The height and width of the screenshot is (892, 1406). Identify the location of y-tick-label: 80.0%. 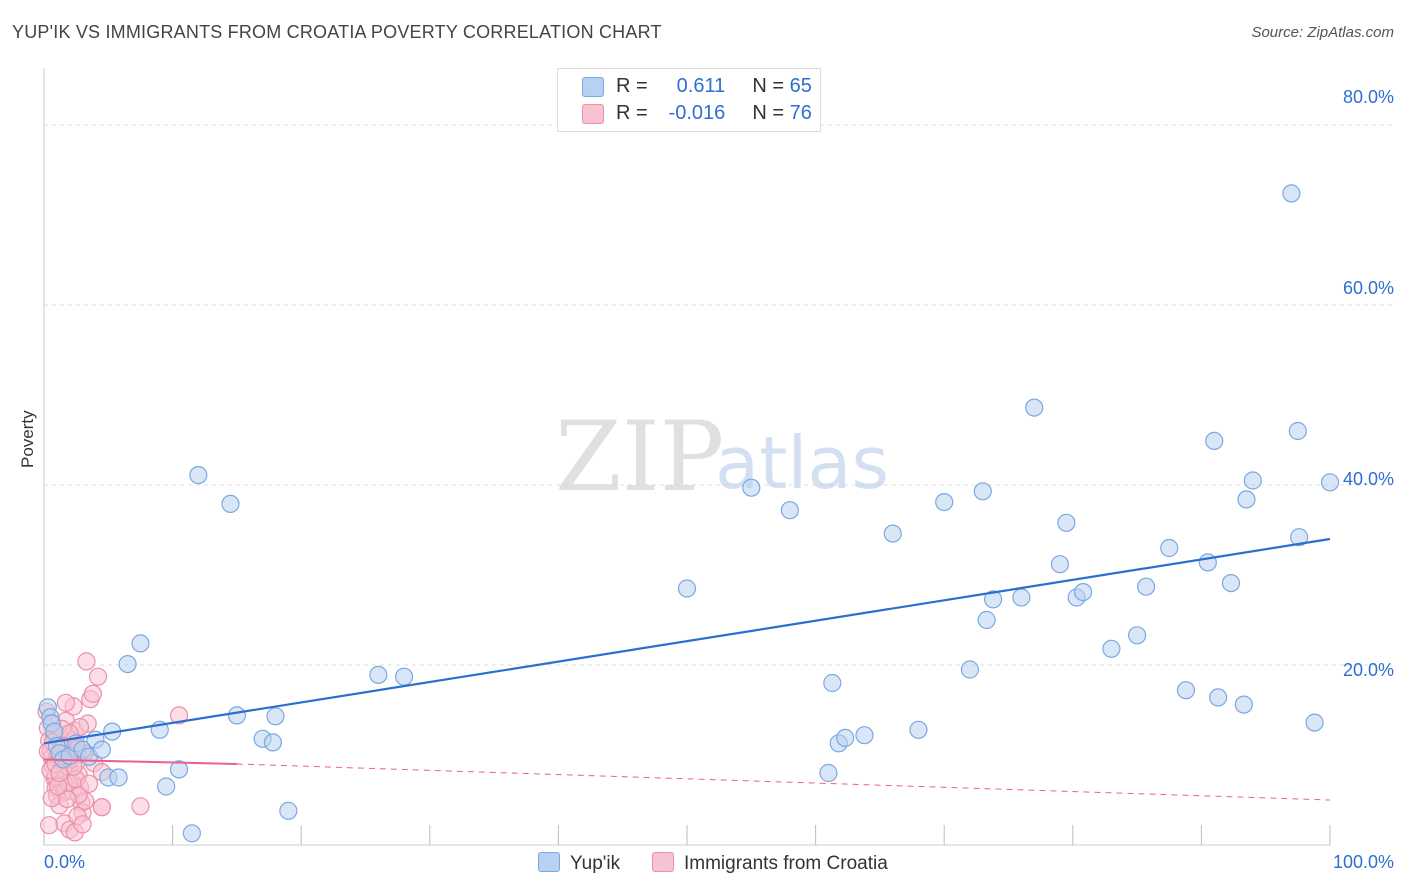
(1368, 97).